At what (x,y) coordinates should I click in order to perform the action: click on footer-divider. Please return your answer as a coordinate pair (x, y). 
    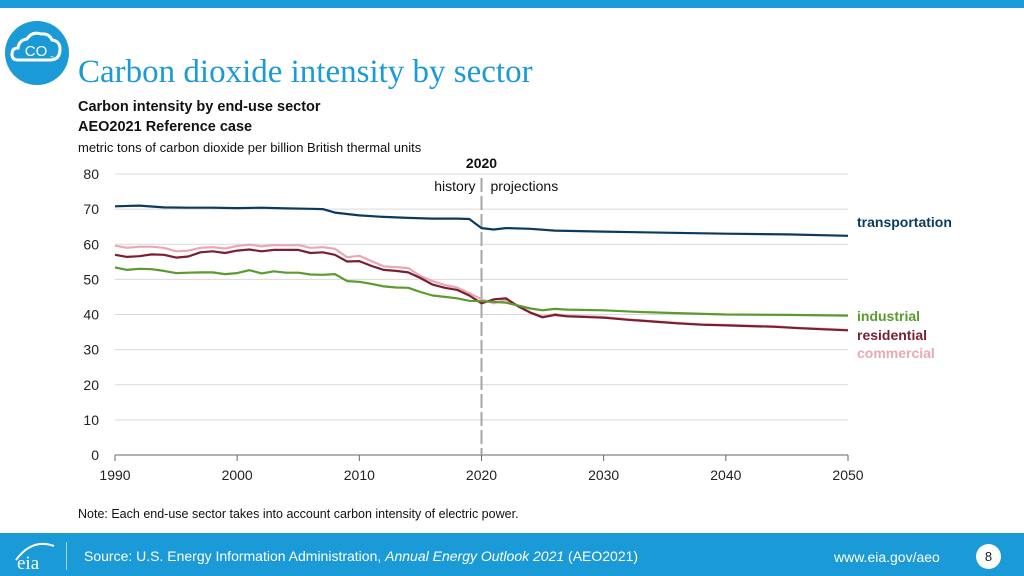
    Looking at the image, I should click on (66, 556).